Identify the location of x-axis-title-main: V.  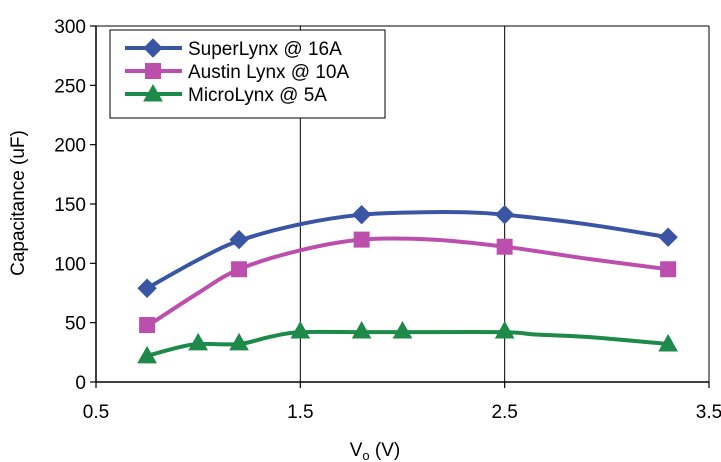
(356, 450).